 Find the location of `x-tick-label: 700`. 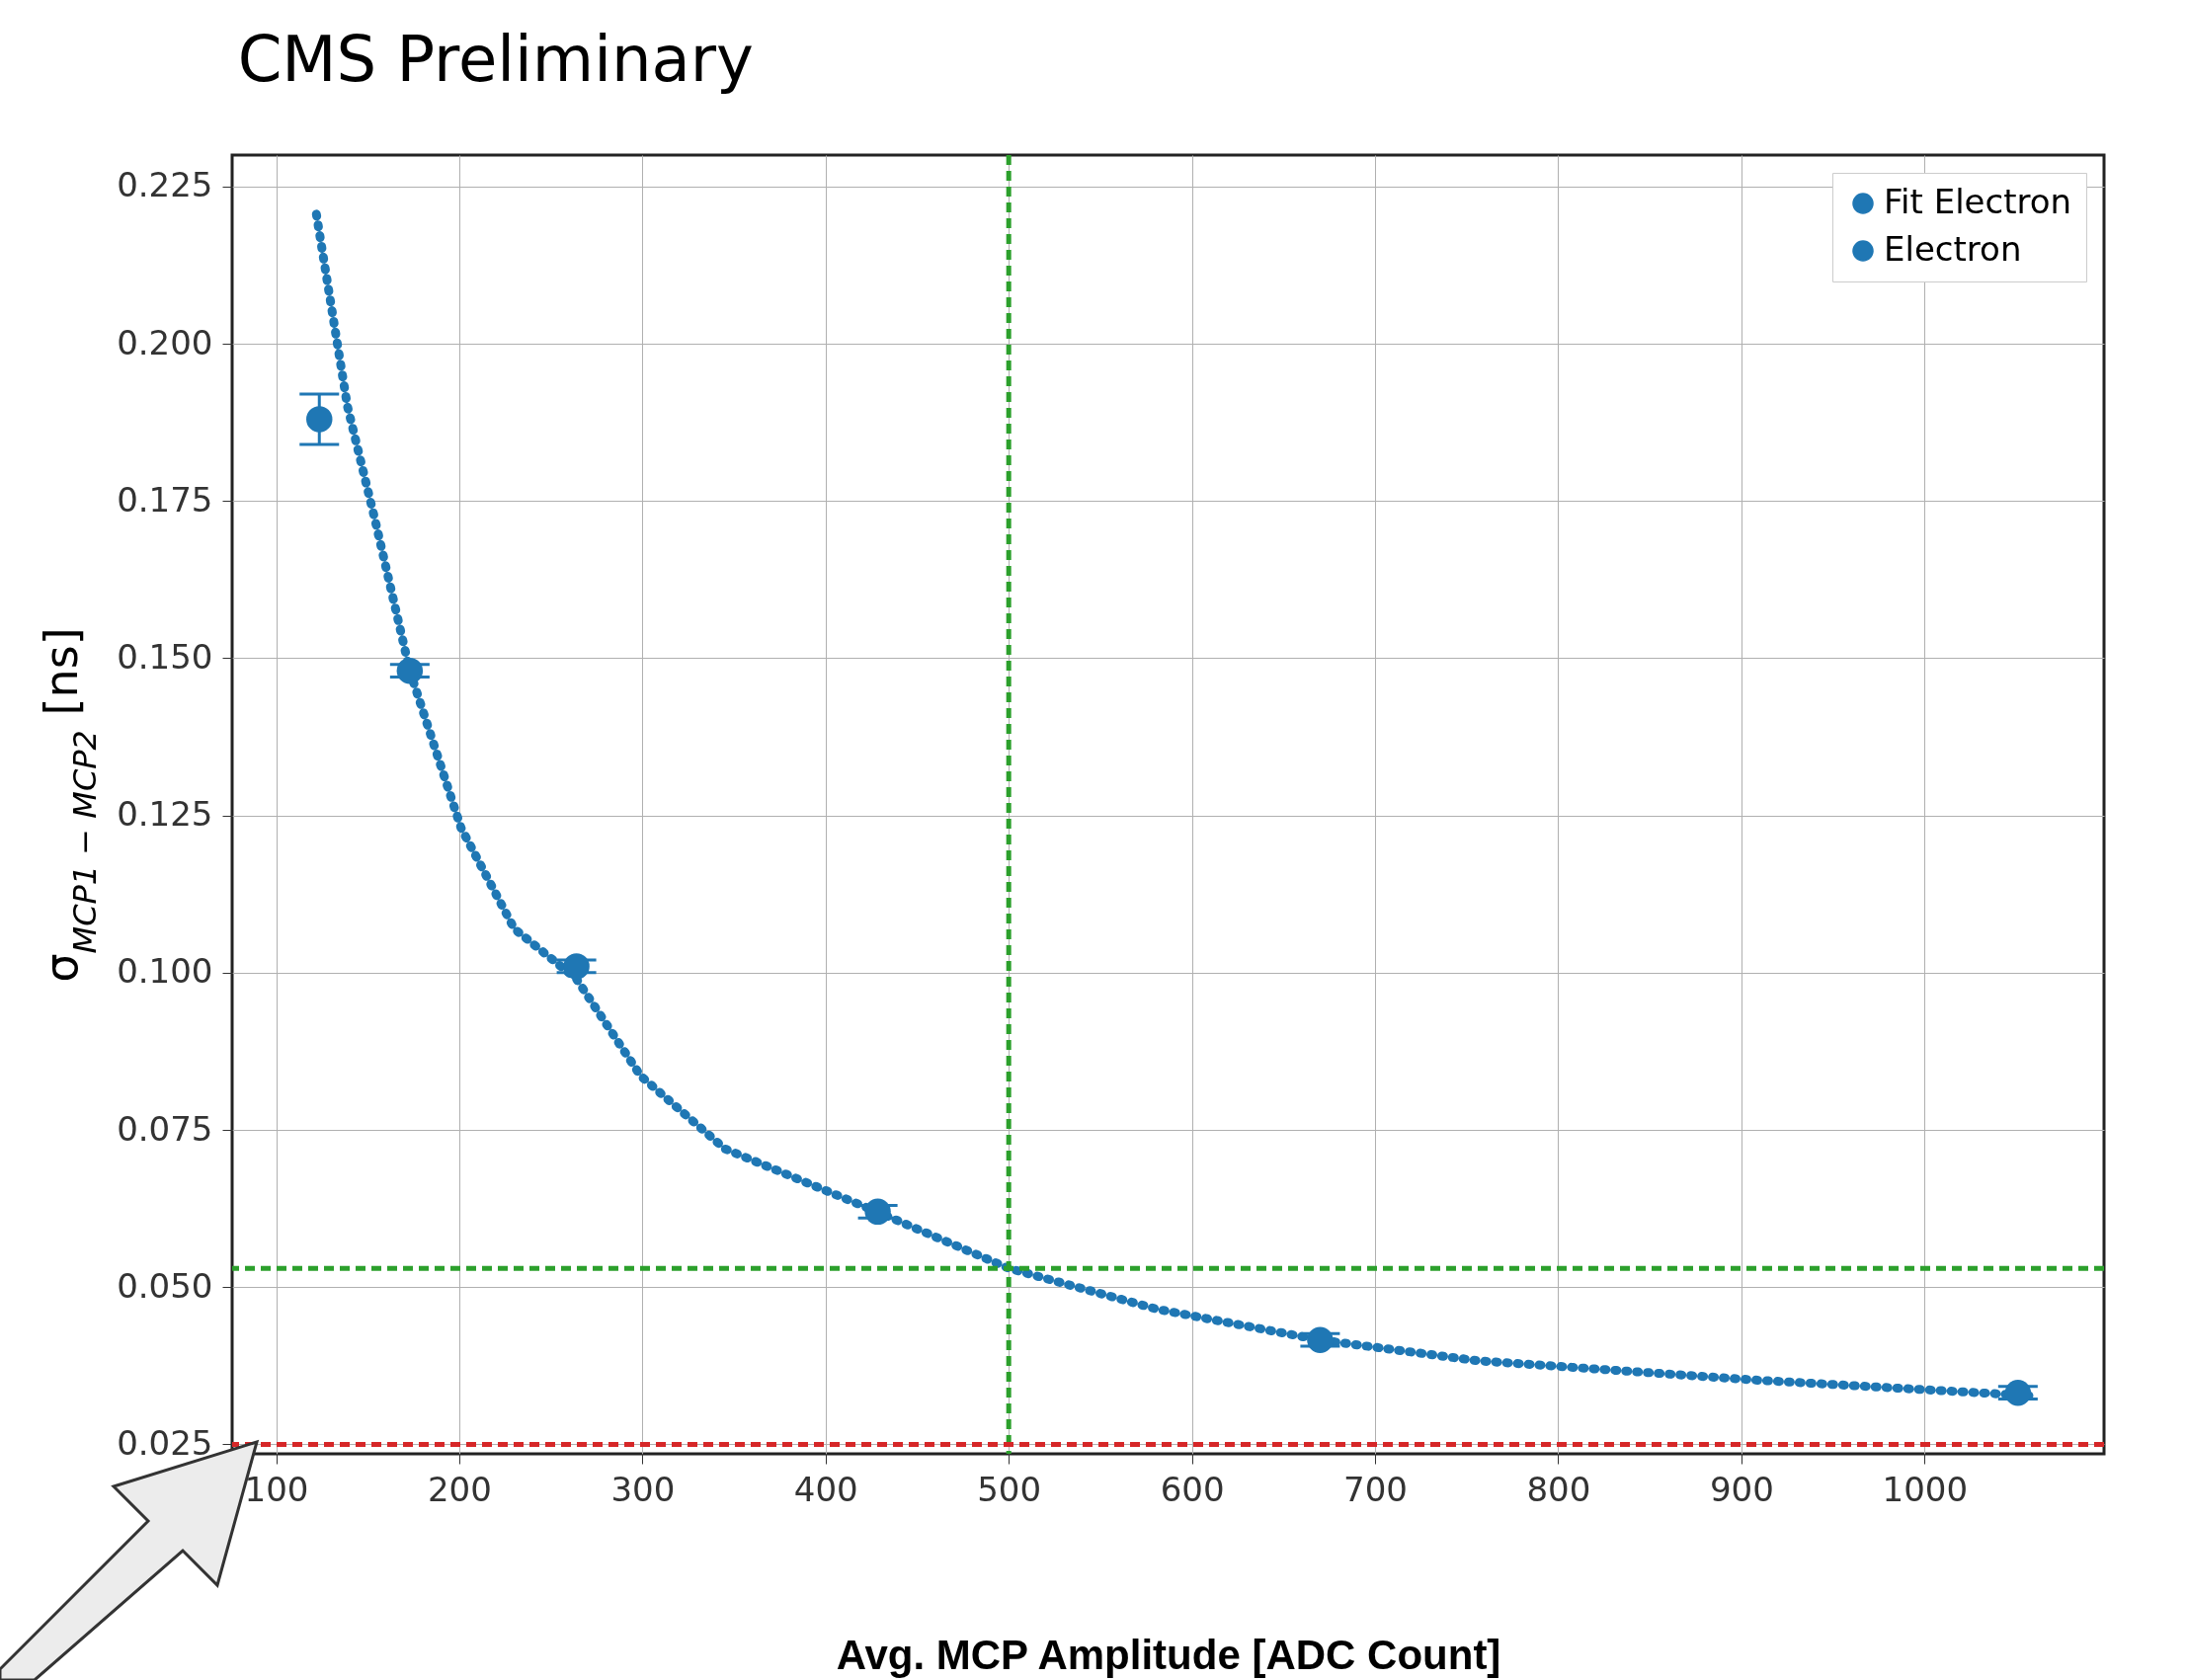

x-tick-label: 700 is located at coordinates (1375, 1489).